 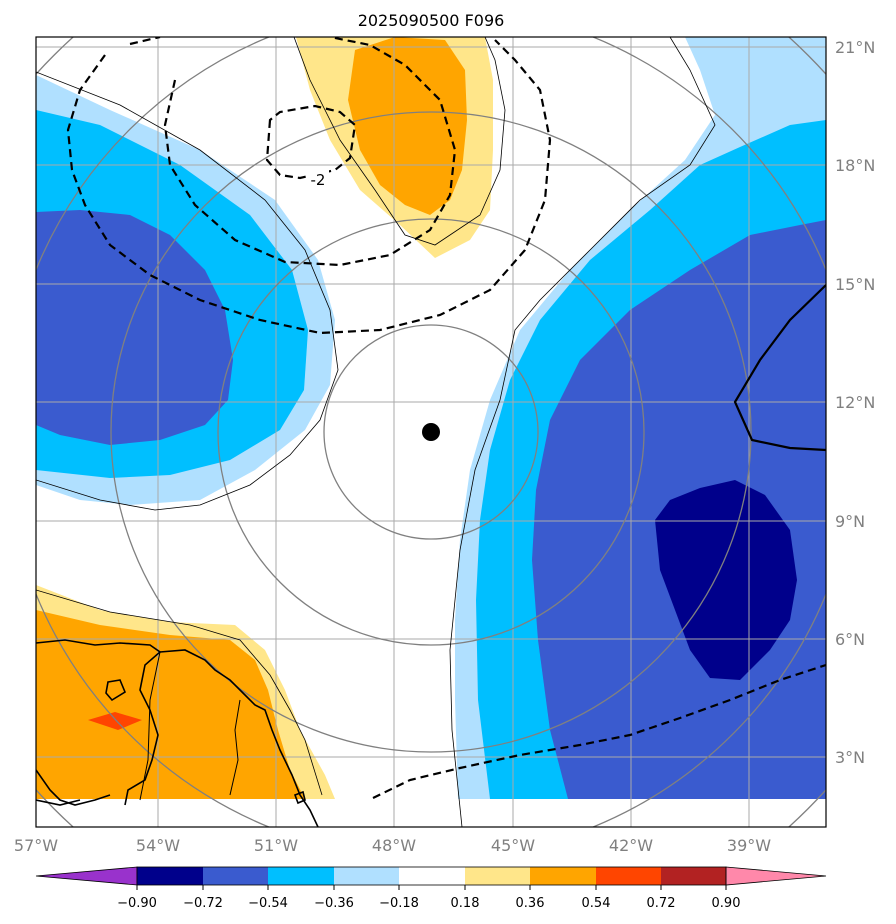 What do you see at coordinates (190, 726) in the screenshot?
I see `rivers-borders` at bounding box center [190, 726].